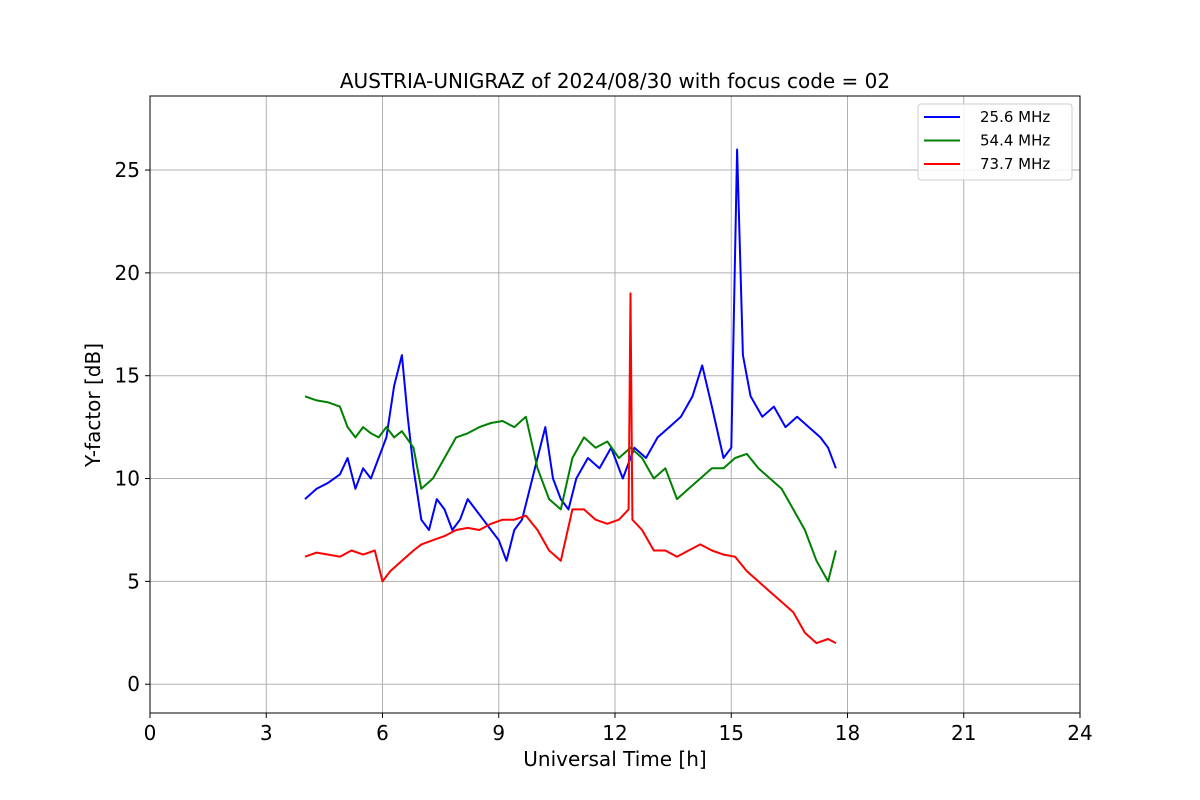  I want to click on x-tick-label: 21, so click(963, 733).